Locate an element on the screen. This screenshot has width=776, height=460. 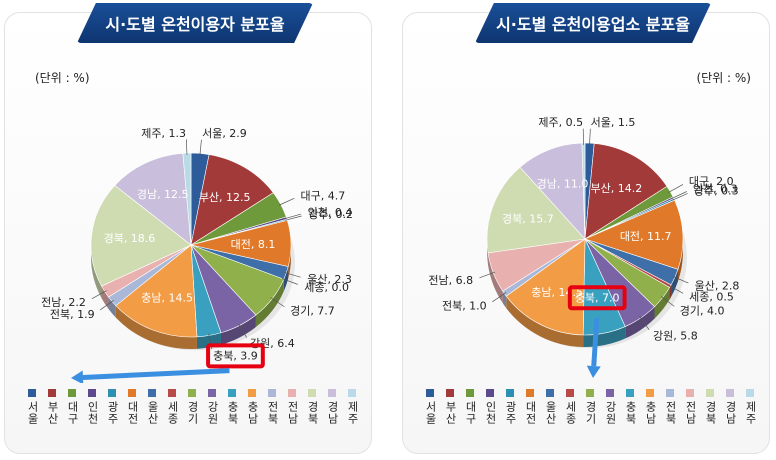
legend-item-부산: 부산 is located at coordinates (52, 407).